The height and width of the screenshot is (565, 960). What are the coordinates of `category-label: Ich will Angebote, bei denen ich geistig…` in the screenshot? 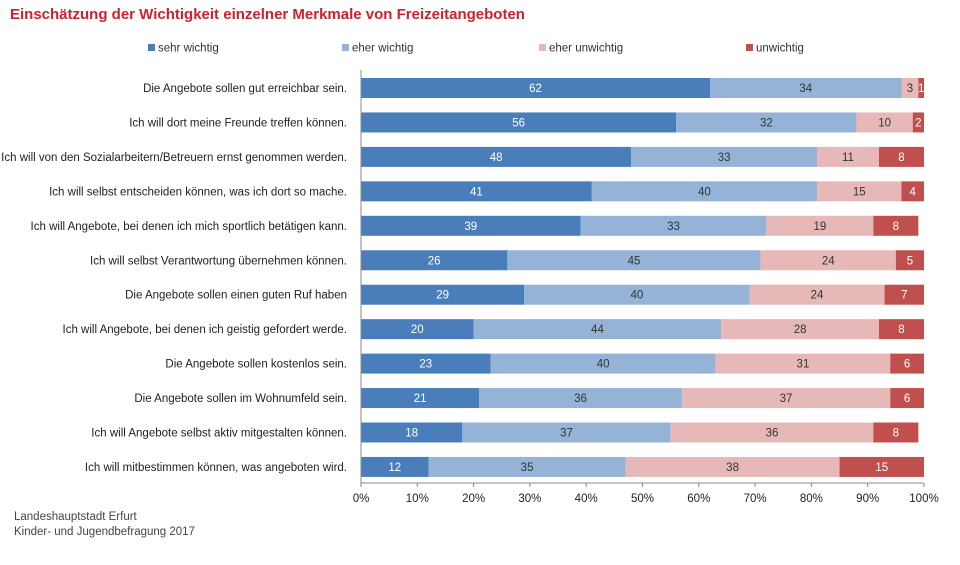 It's located at (205, 330).